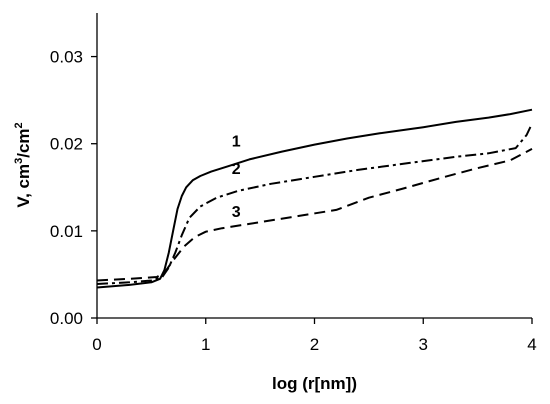  I want to click on x-tick-label: 4, so click(531, 344).